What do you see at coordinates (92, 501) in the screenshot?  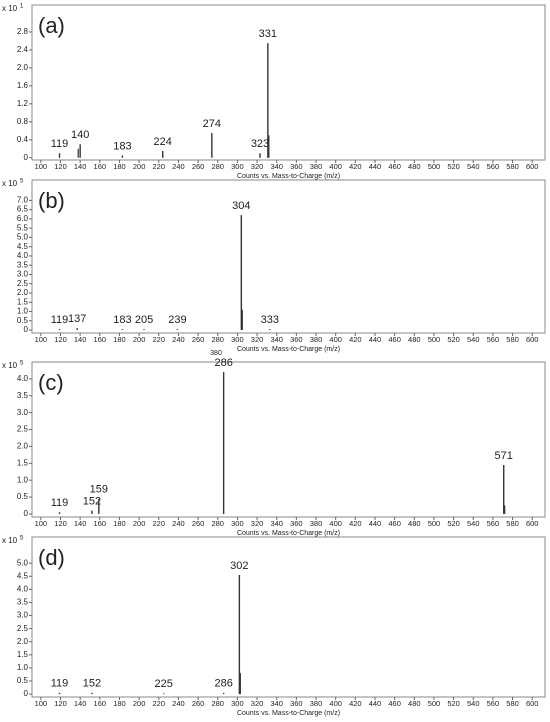 I see `peak-label: 152` at bounding box center [92, 501].